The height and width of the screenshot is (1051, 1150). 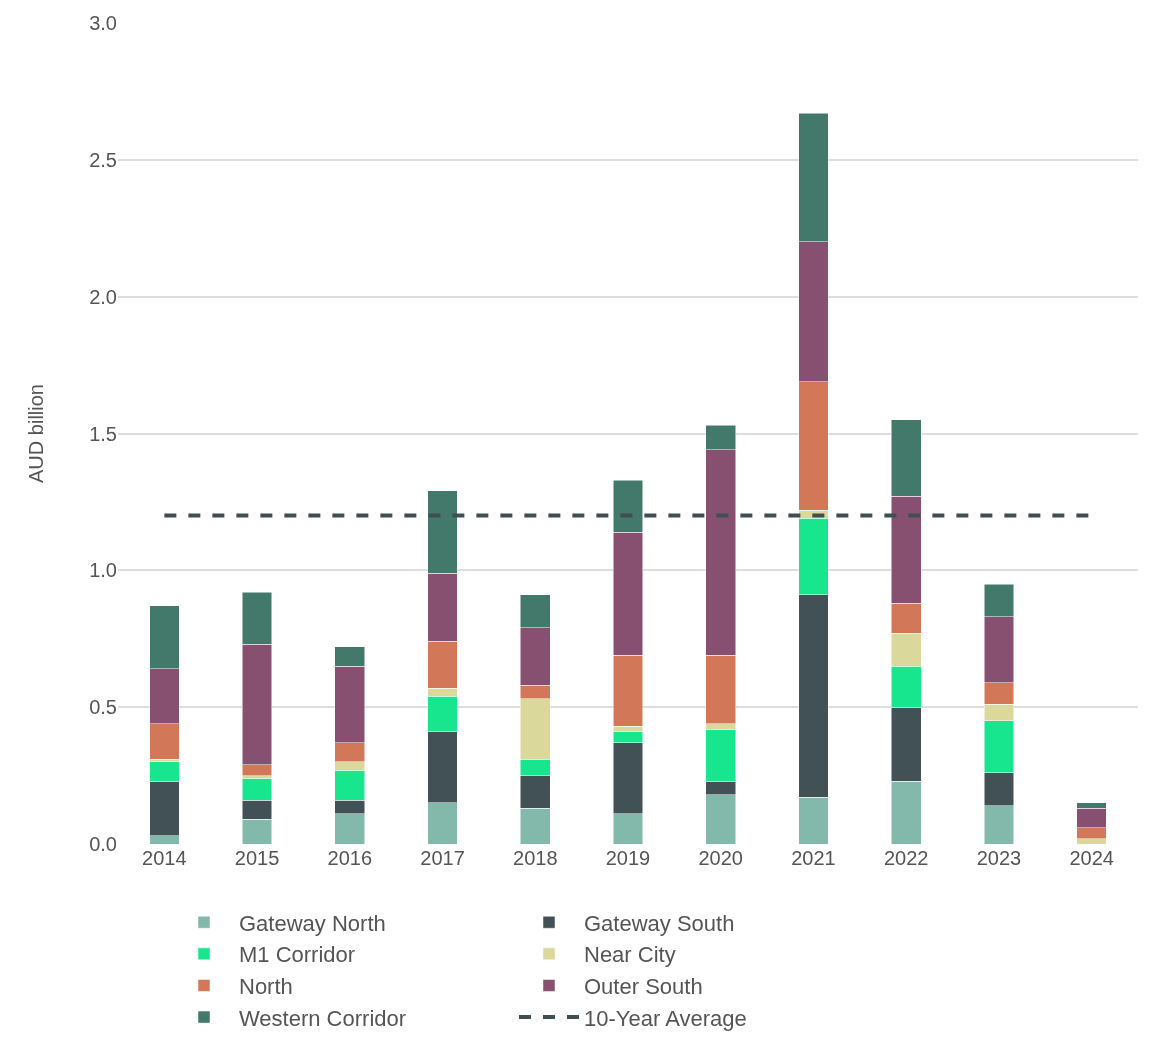 I want to click on legend-label: Gateway North, so click(x=312, y=923).